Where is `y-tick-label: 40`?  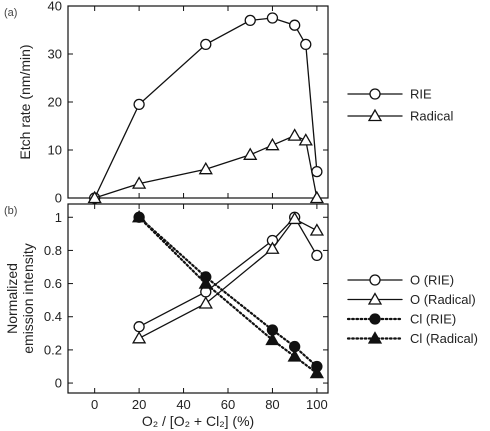
y-tick-label: 40 is located at coordinates (55, 7).